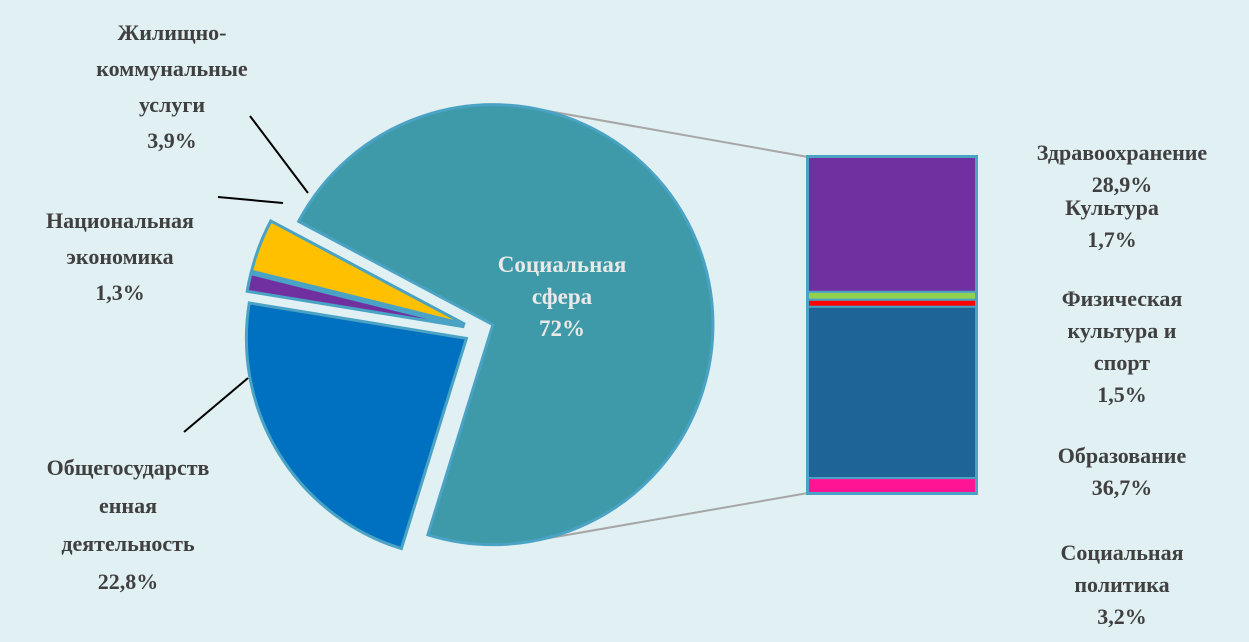 The image size is (1249, 642). Describe the element at coordinates (1122, 168) in the screenshot. I see `bar-label-health: Здравоохранение 28,9%` at that location.